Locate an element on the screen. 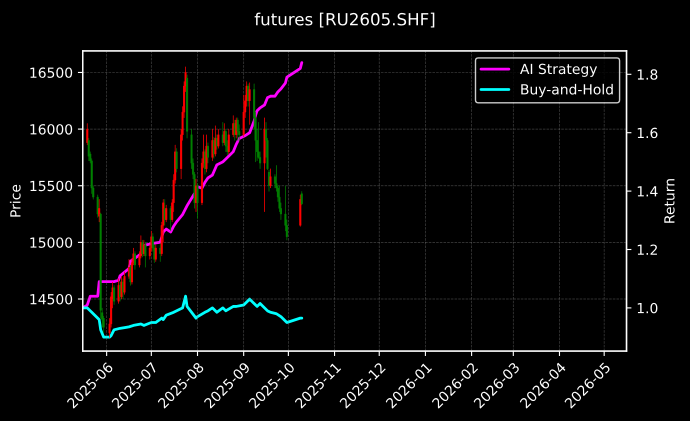  chart-title: futures [RU2605.SHF] is located at coordinates (344, 20).